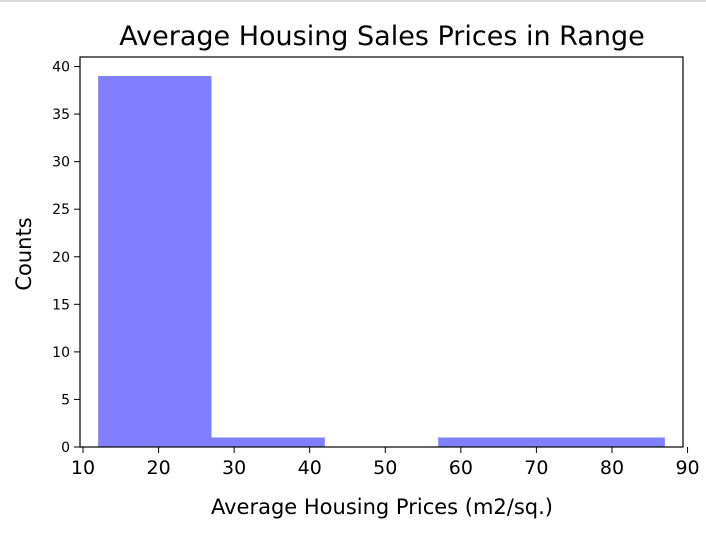  I want to click on x-tick-label: 90, so click(687, 468).